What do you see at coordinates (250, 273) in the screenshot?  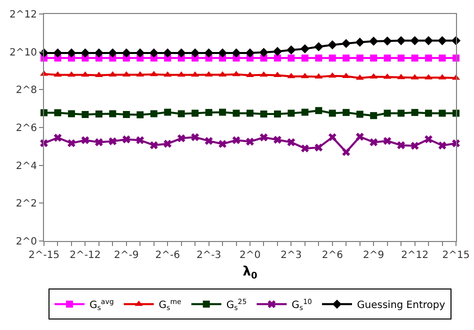 I see `x-axis-title: λ$_{0}$` at bounding box center [250, 273].